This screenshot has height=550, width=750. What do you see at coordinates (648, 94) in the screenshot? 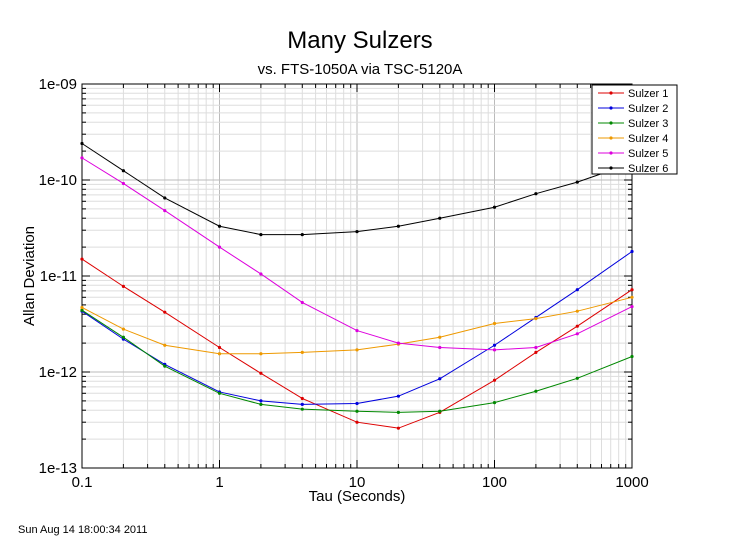
I see `legend-label: Sulzer 1` at bounding box center [648, 94].